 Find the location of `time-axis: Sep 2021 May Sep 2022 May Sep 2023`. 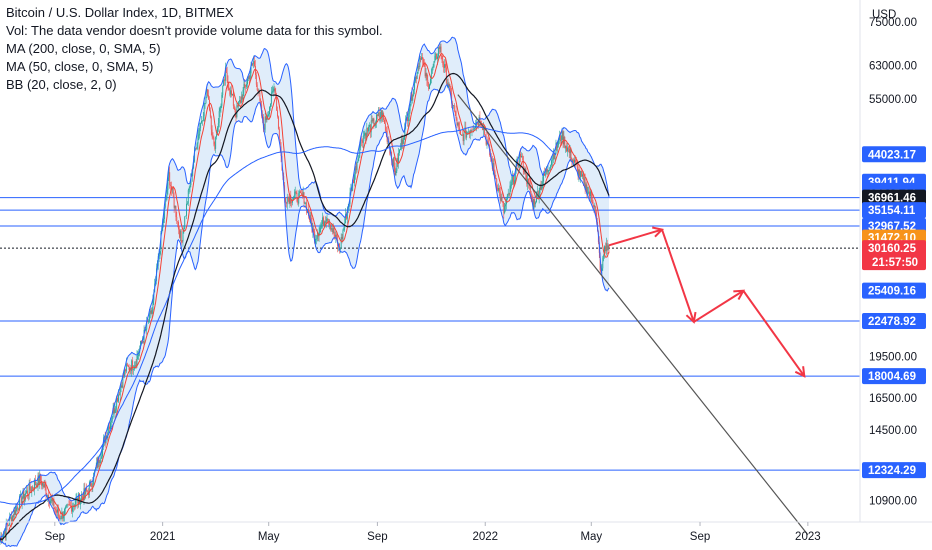

time-axis: Sep 2021 May Sep 2022 May Sep 2023 is located at coordinates (466, 532).